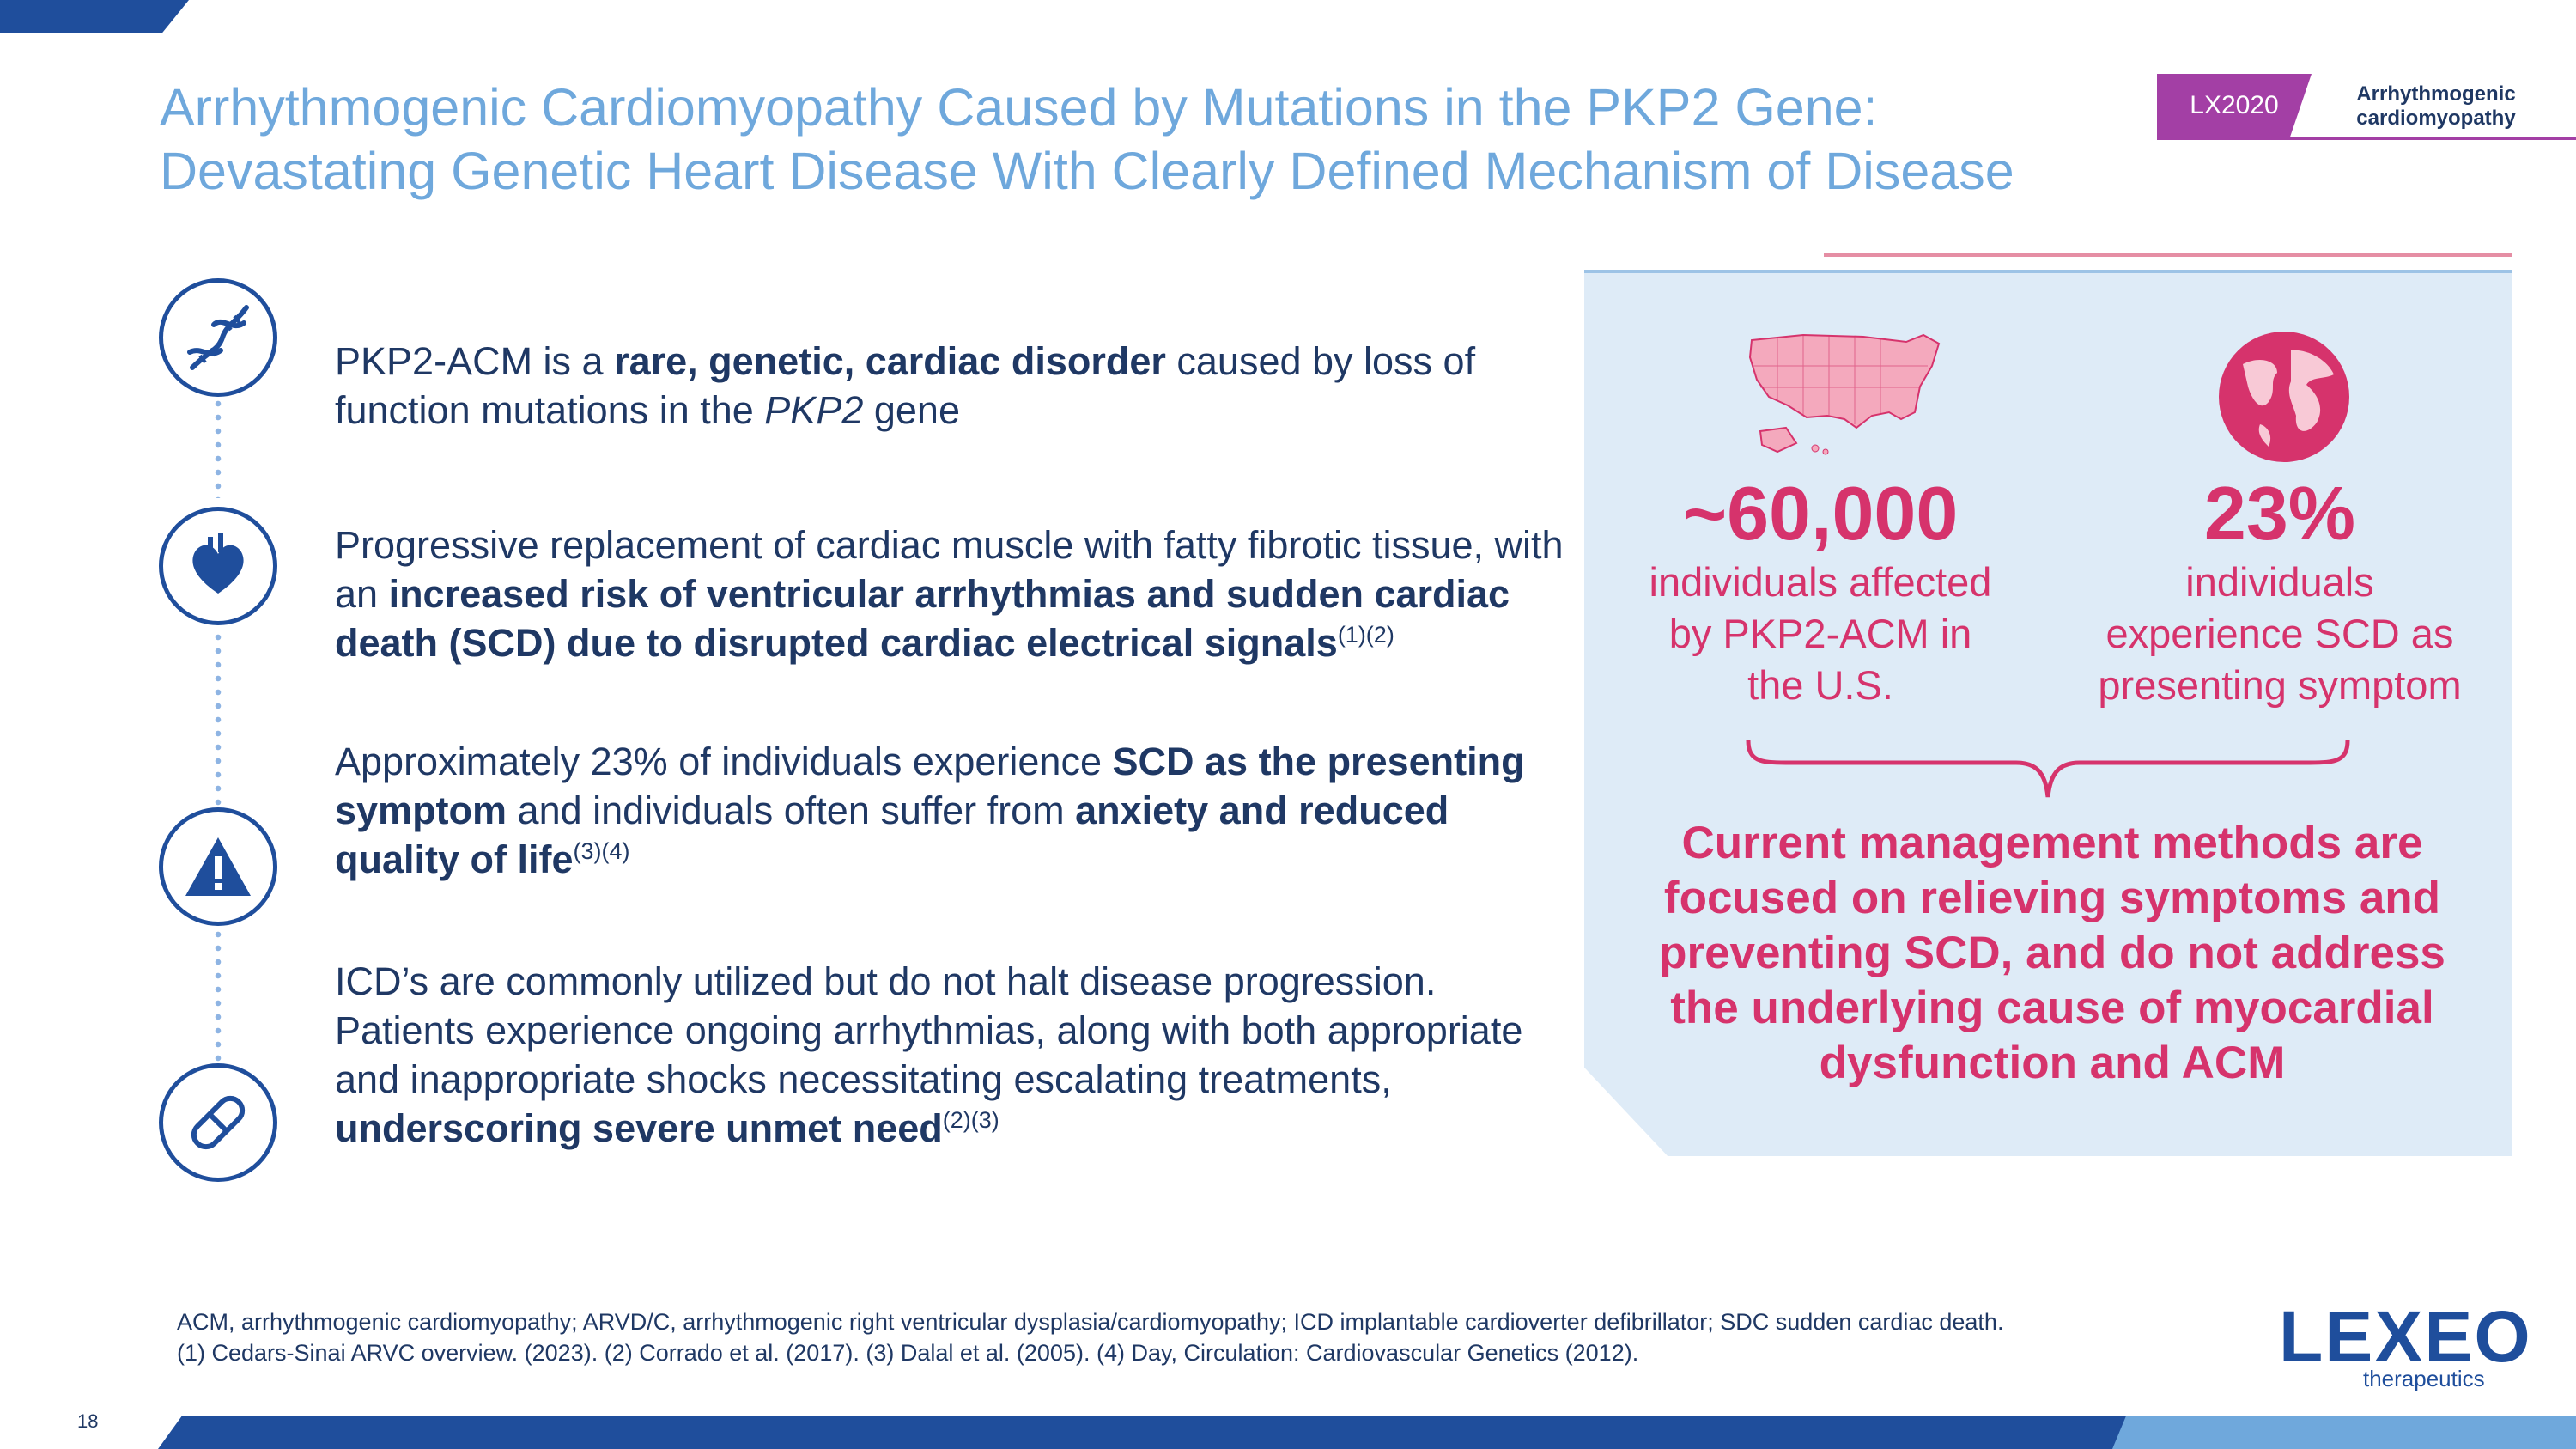 This screenshot has width=2576, height=1449. Describe the element at coordinates (2052, 898) in the screenshot. I see `conclusion-line-2: focused on relieving symptoms and` at that location.